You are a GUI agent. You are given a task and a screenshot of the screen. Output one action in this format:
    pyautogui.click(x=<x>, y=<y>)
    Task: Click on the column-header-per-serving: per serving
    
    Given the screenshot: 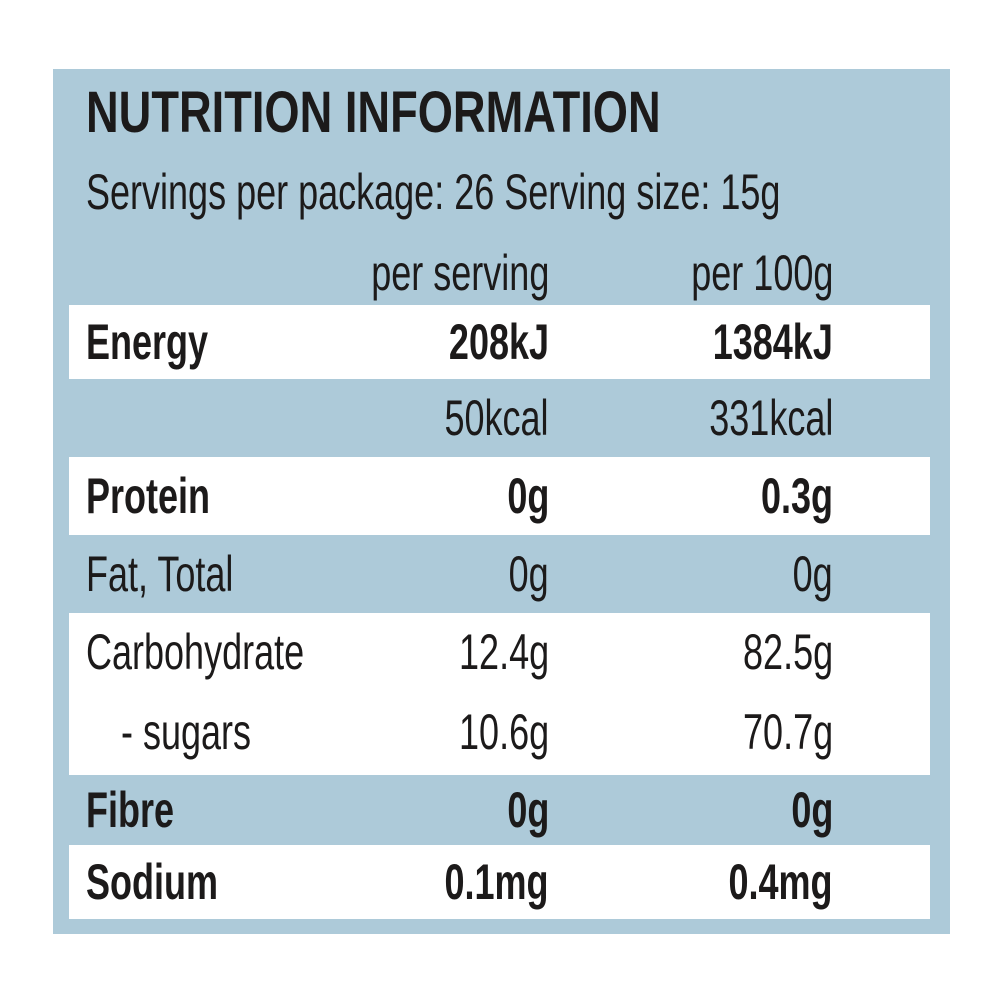 What is the action you would take?
    pyautogui.click(x=459, y=273)
    